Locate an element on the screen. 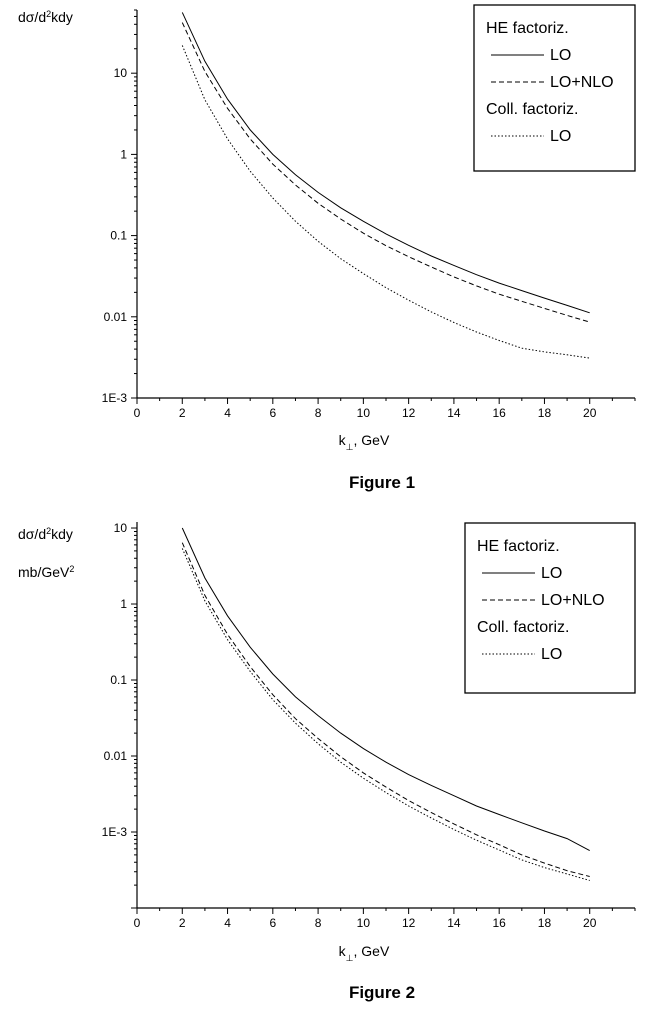 This screenshot has width=654, height=1016. y-axis-unit: mb/GeV2 is located at coordinates (46, 572).